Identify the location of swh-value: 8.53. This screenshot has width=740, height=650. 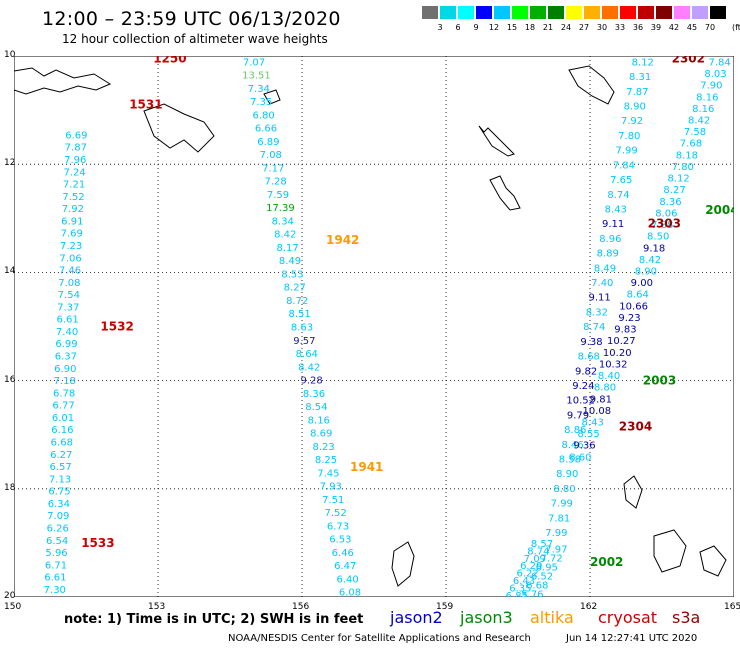
(292, 274).